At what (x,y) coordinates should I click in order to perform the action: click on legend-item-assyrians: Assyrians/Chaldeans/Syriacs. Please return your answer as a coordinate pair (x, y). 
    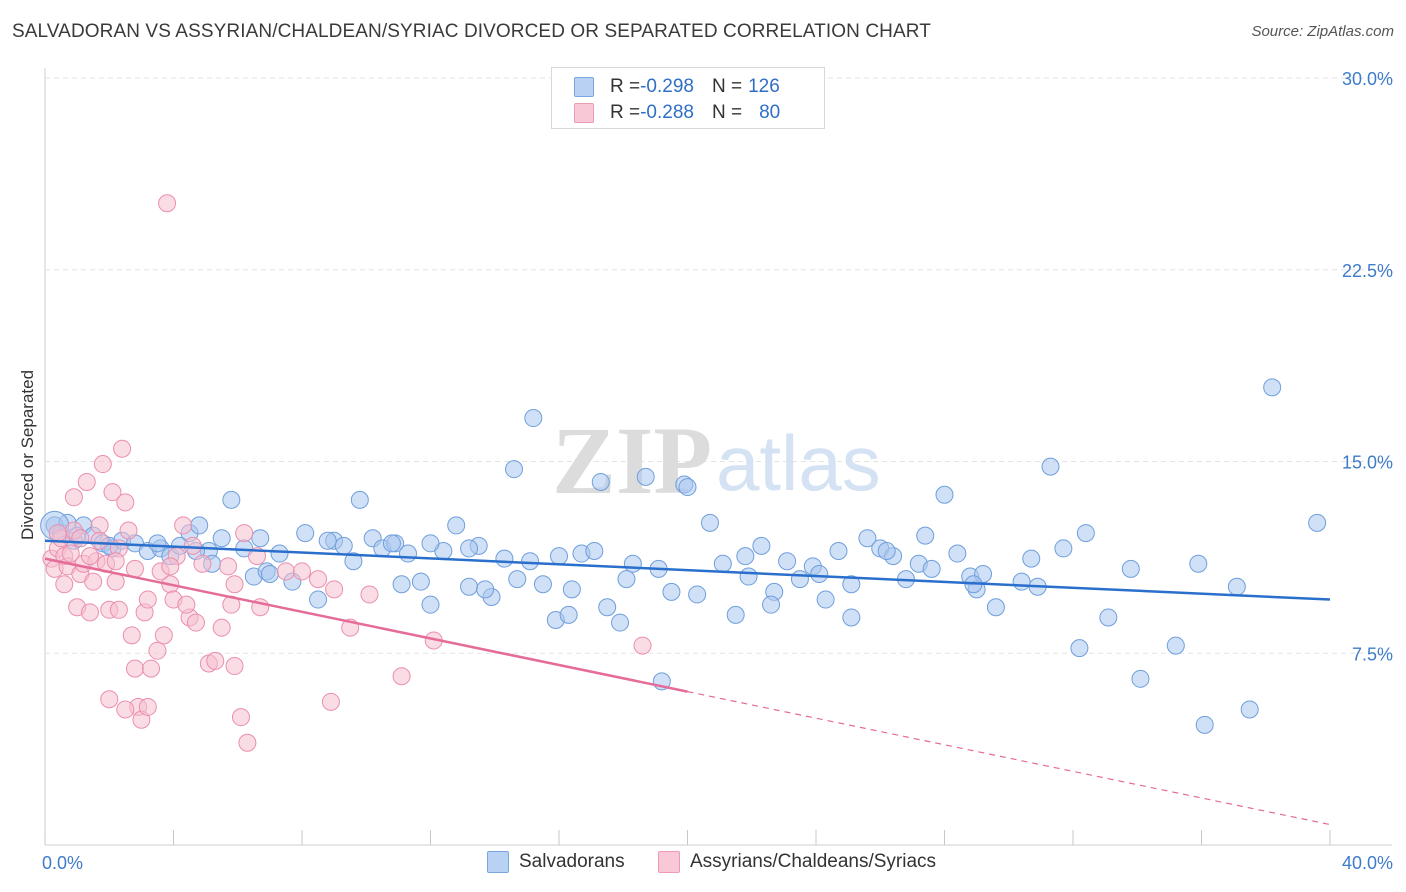
    Looking at the image, I should click on (797, 862).